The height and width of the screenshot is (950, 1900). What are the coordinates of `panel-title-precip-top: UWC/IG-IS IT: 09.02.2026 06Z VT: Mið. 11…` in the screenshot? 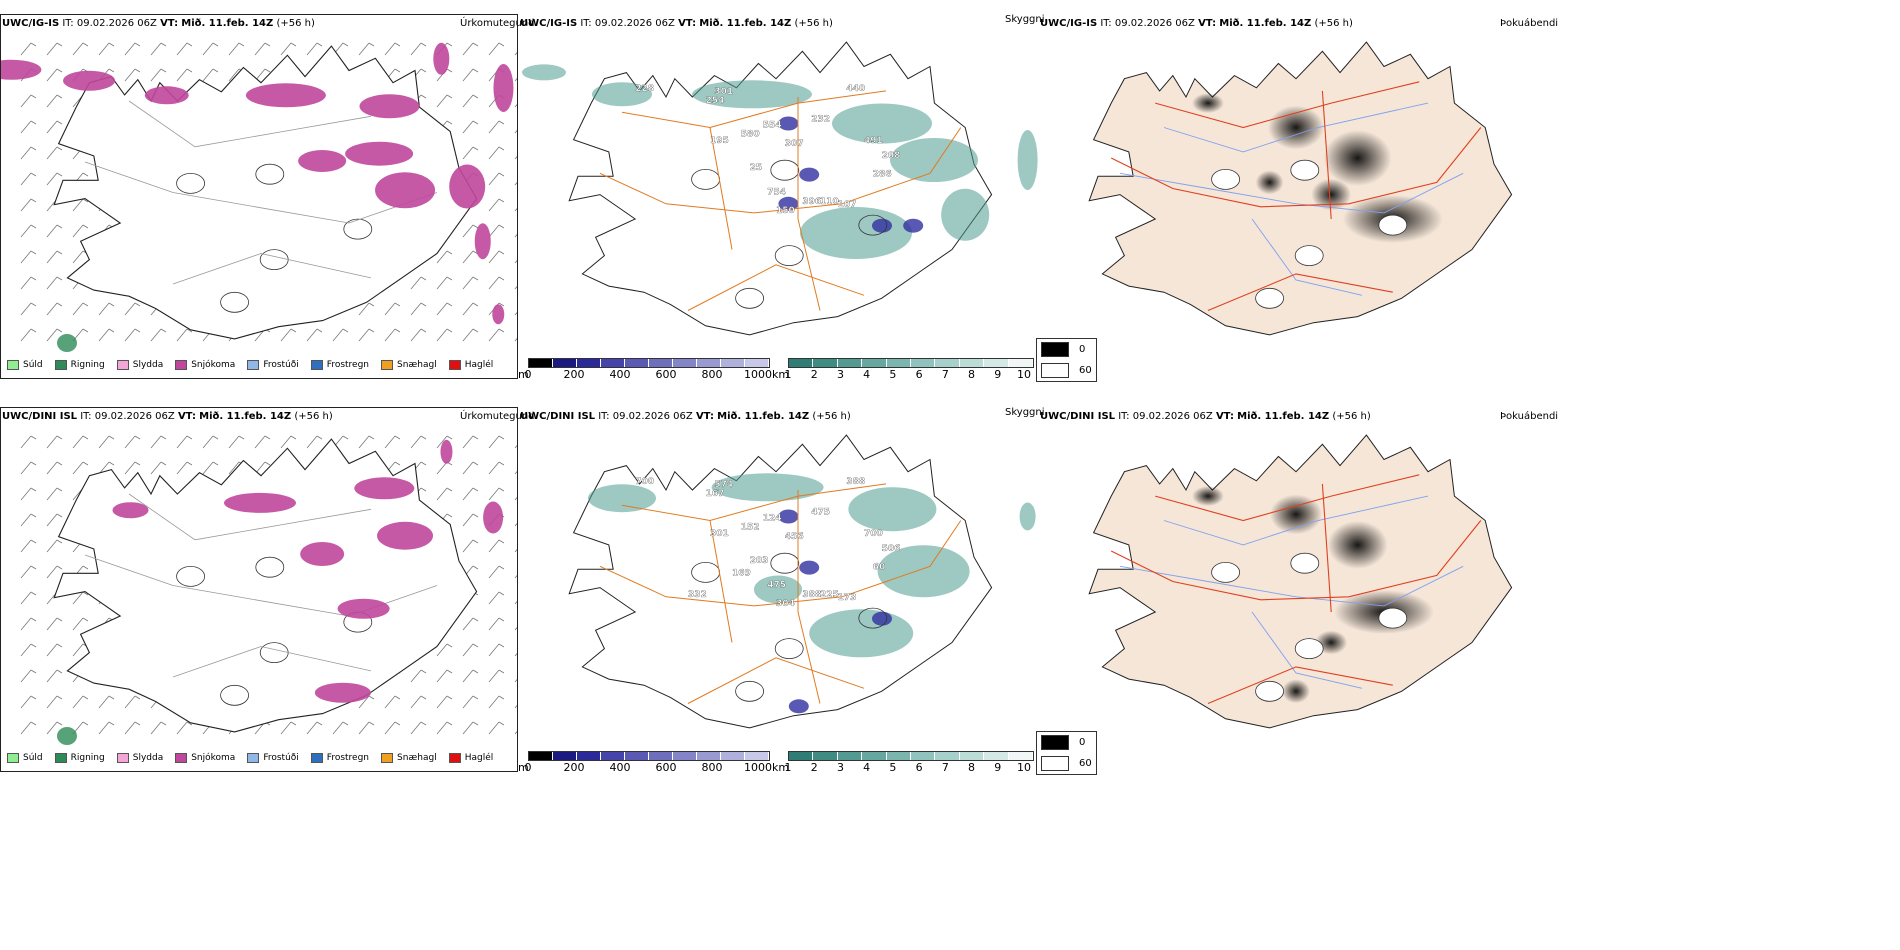 It's located at (158, 23).